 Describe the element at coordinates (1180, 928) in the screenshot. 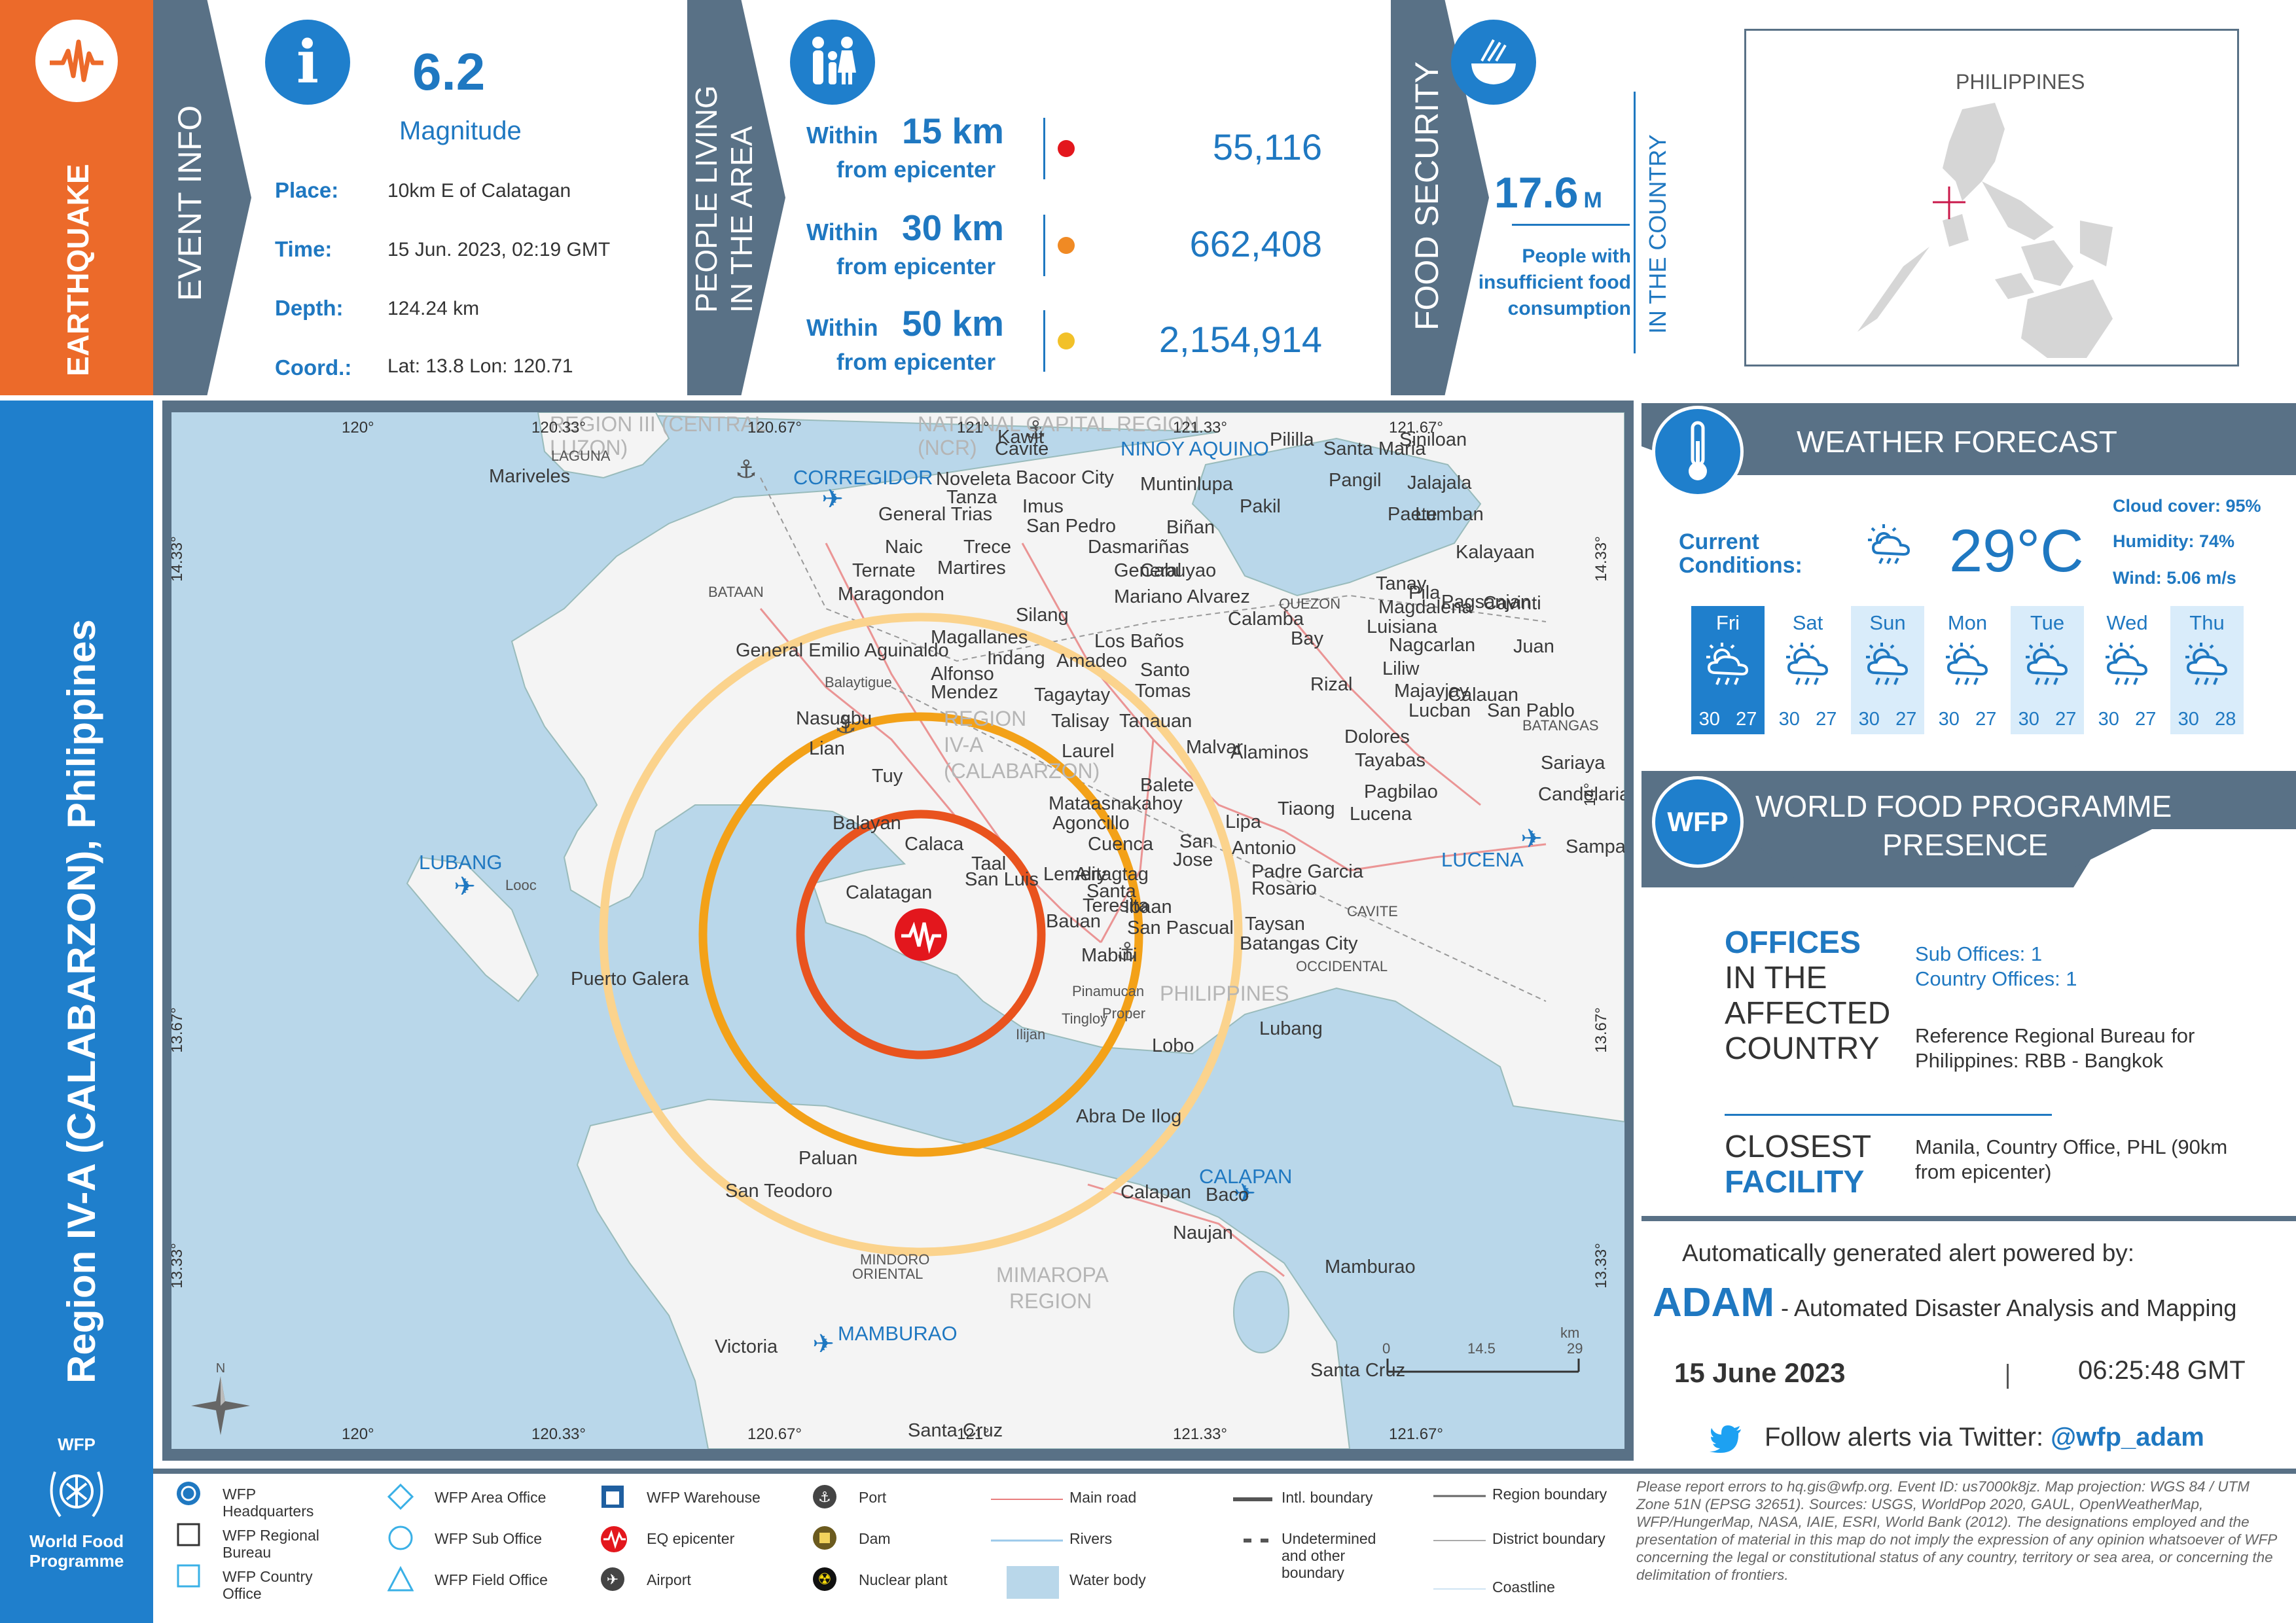

I see `map-label: San Pascual` at that location.